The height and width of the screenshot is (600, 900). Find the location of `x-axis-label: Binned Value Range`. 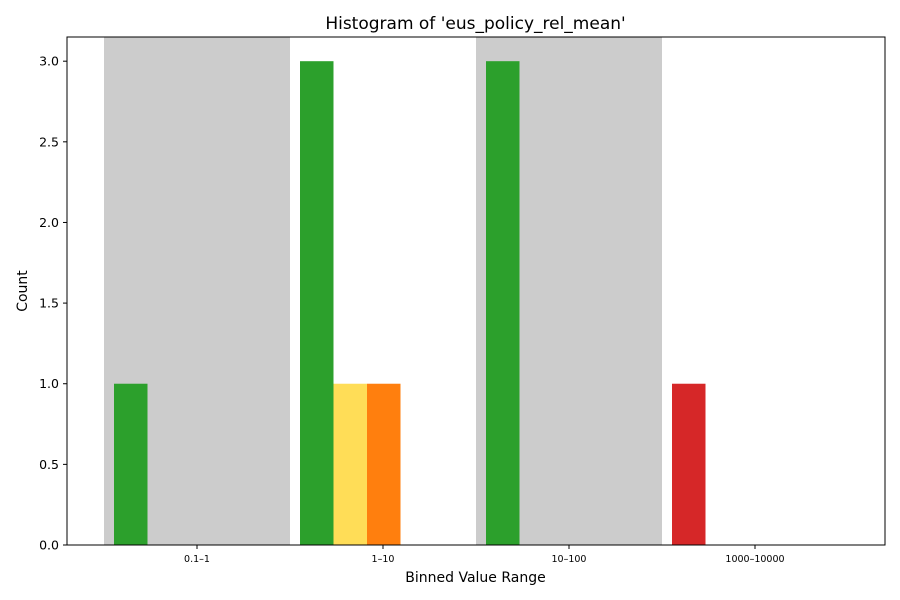

x-axis-label: Binned Value Range is located at coordinates (475, 578).